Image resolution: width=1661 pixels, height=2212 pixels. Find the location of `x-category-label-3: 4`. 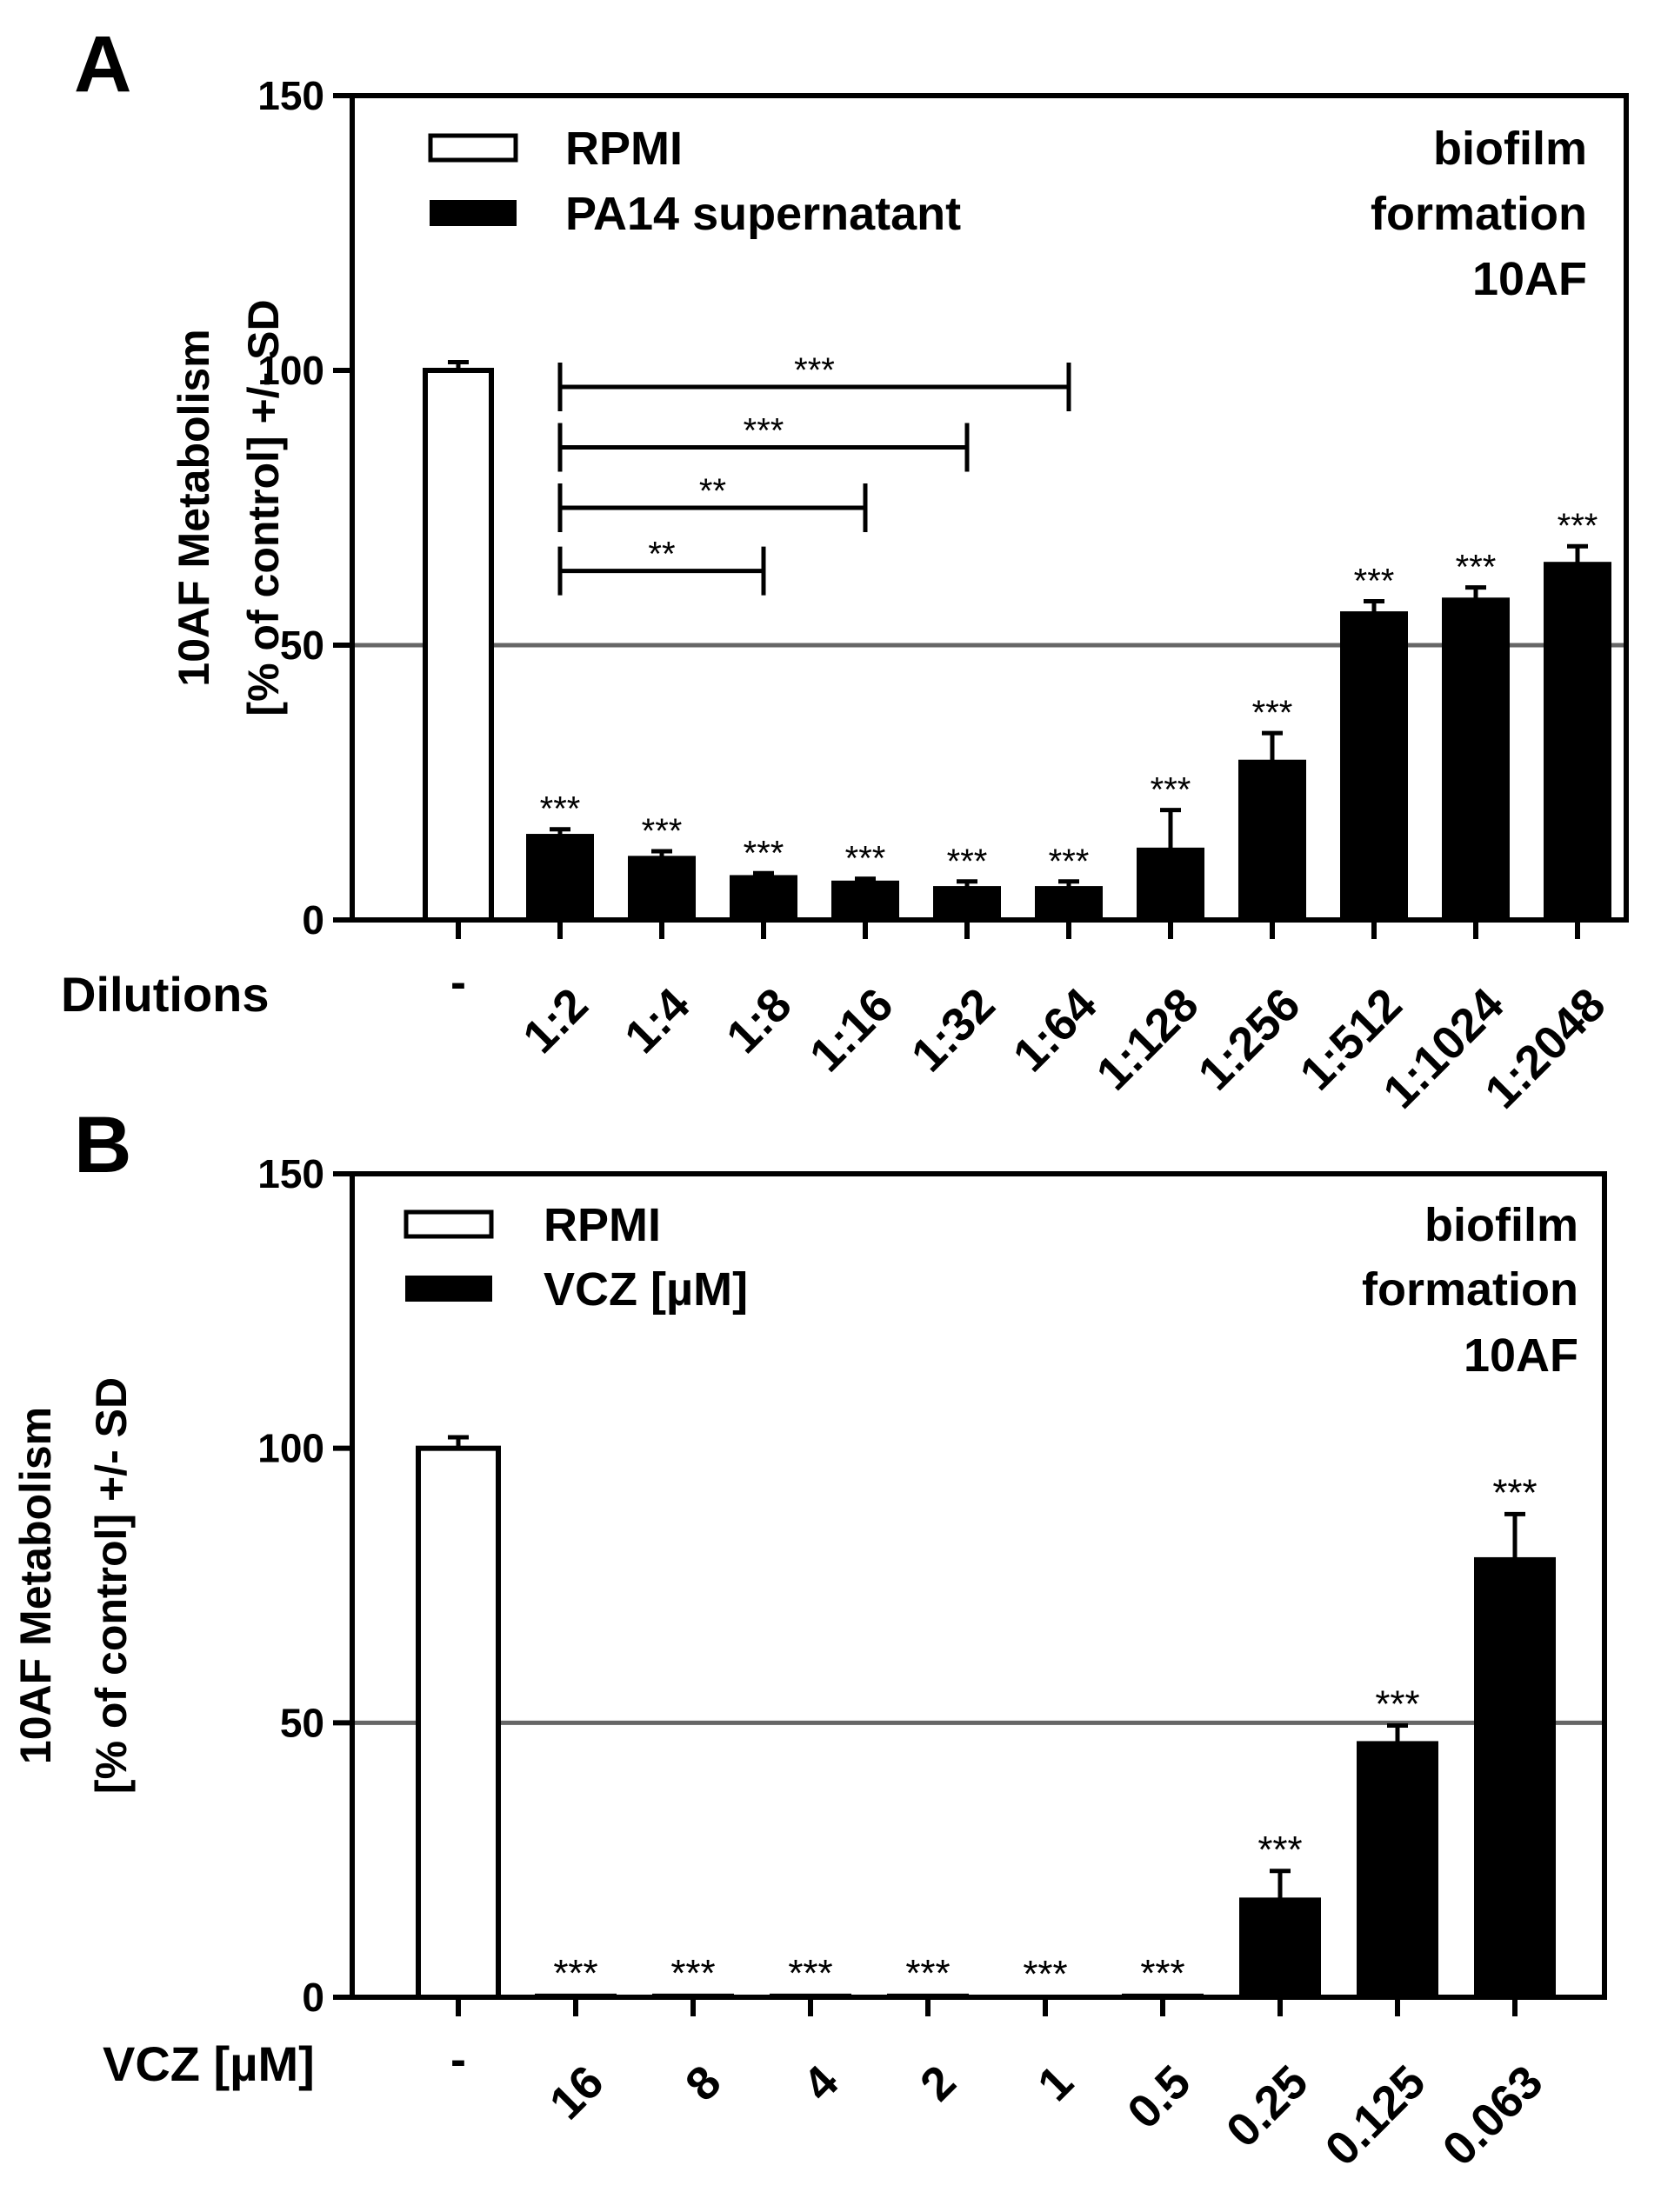

x-category-label-3: 4 is located at coordinates (821, 2083).